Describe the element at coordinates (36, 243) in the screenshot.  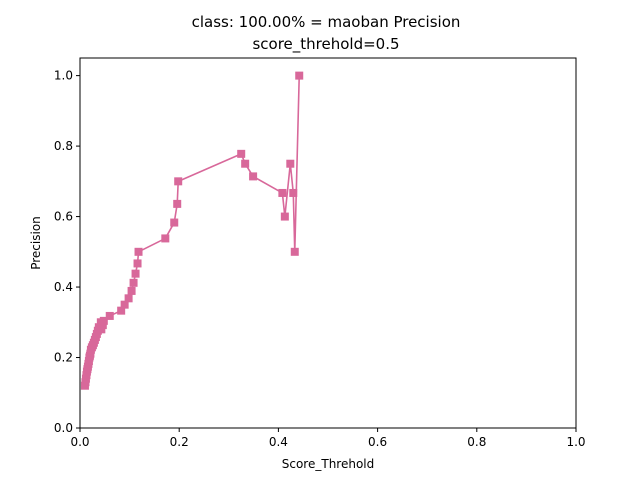
I see `y-axis-label: Precision` at that location.